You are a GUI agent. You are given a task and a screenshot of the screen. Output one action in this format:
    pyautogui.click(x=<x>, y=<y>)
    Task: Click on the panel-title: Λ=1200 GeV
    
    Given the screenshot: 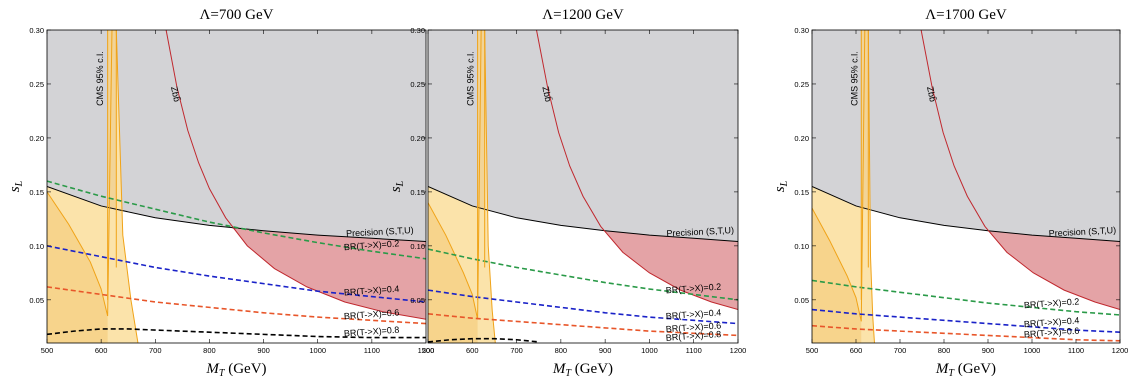 What is the action you would take?
    pyautogui.click(x=583, y=15)
    